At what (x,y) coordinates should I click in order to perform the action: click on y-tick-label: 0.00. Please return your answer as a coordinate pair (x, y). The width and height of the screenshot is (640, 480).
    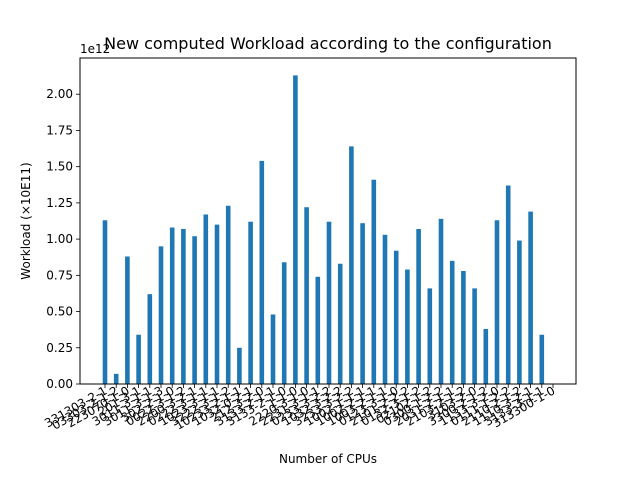
    Looking at the image, I should click on (59, 384).